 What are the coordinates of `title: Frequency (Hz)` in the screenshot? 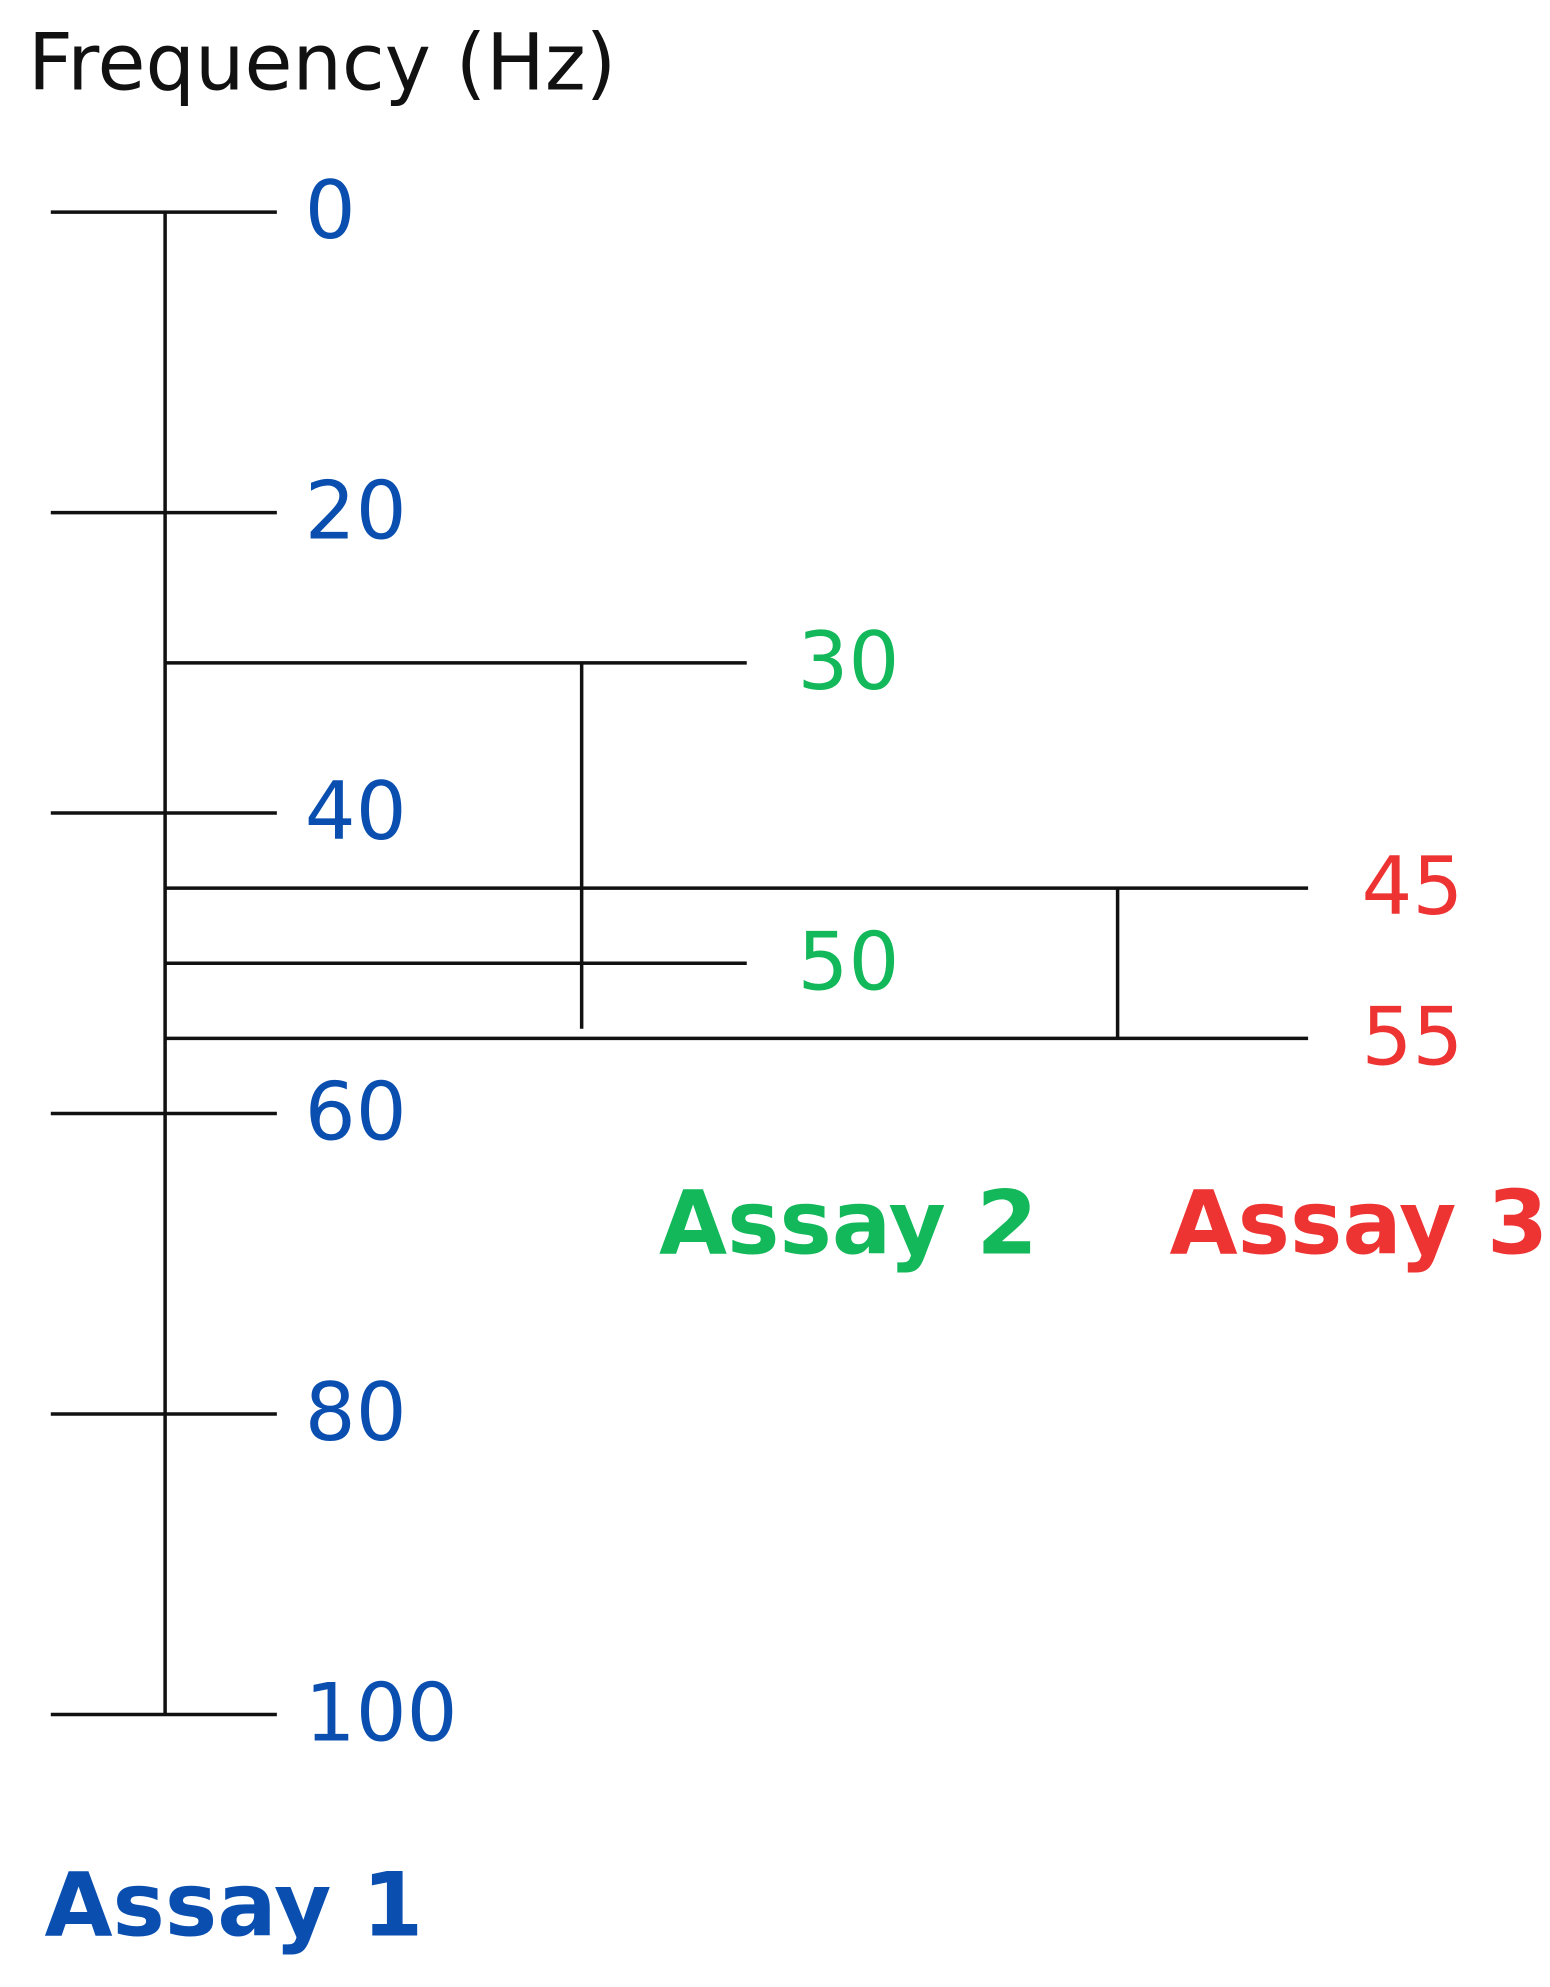 It's located at (322, 63).